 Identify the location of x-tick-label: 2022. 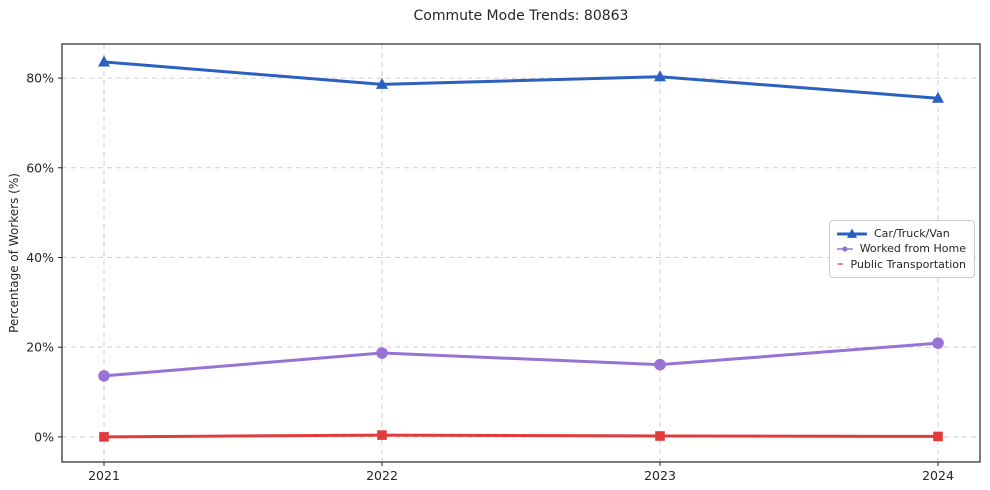
(382, 475).